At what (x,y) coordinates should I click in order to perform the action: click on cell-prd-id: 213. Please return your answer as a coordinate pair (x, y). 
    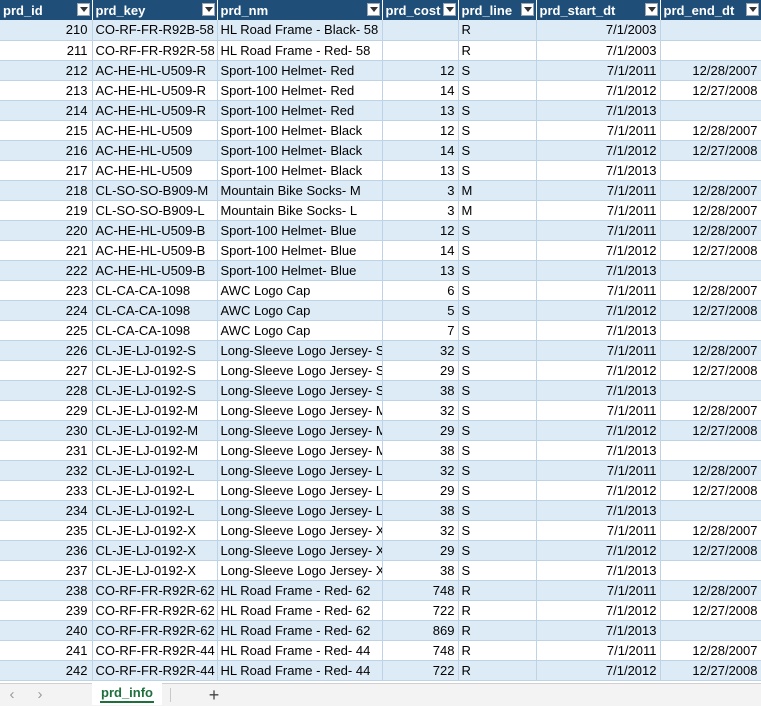
    Looking at the image, I should click on (46, 90).